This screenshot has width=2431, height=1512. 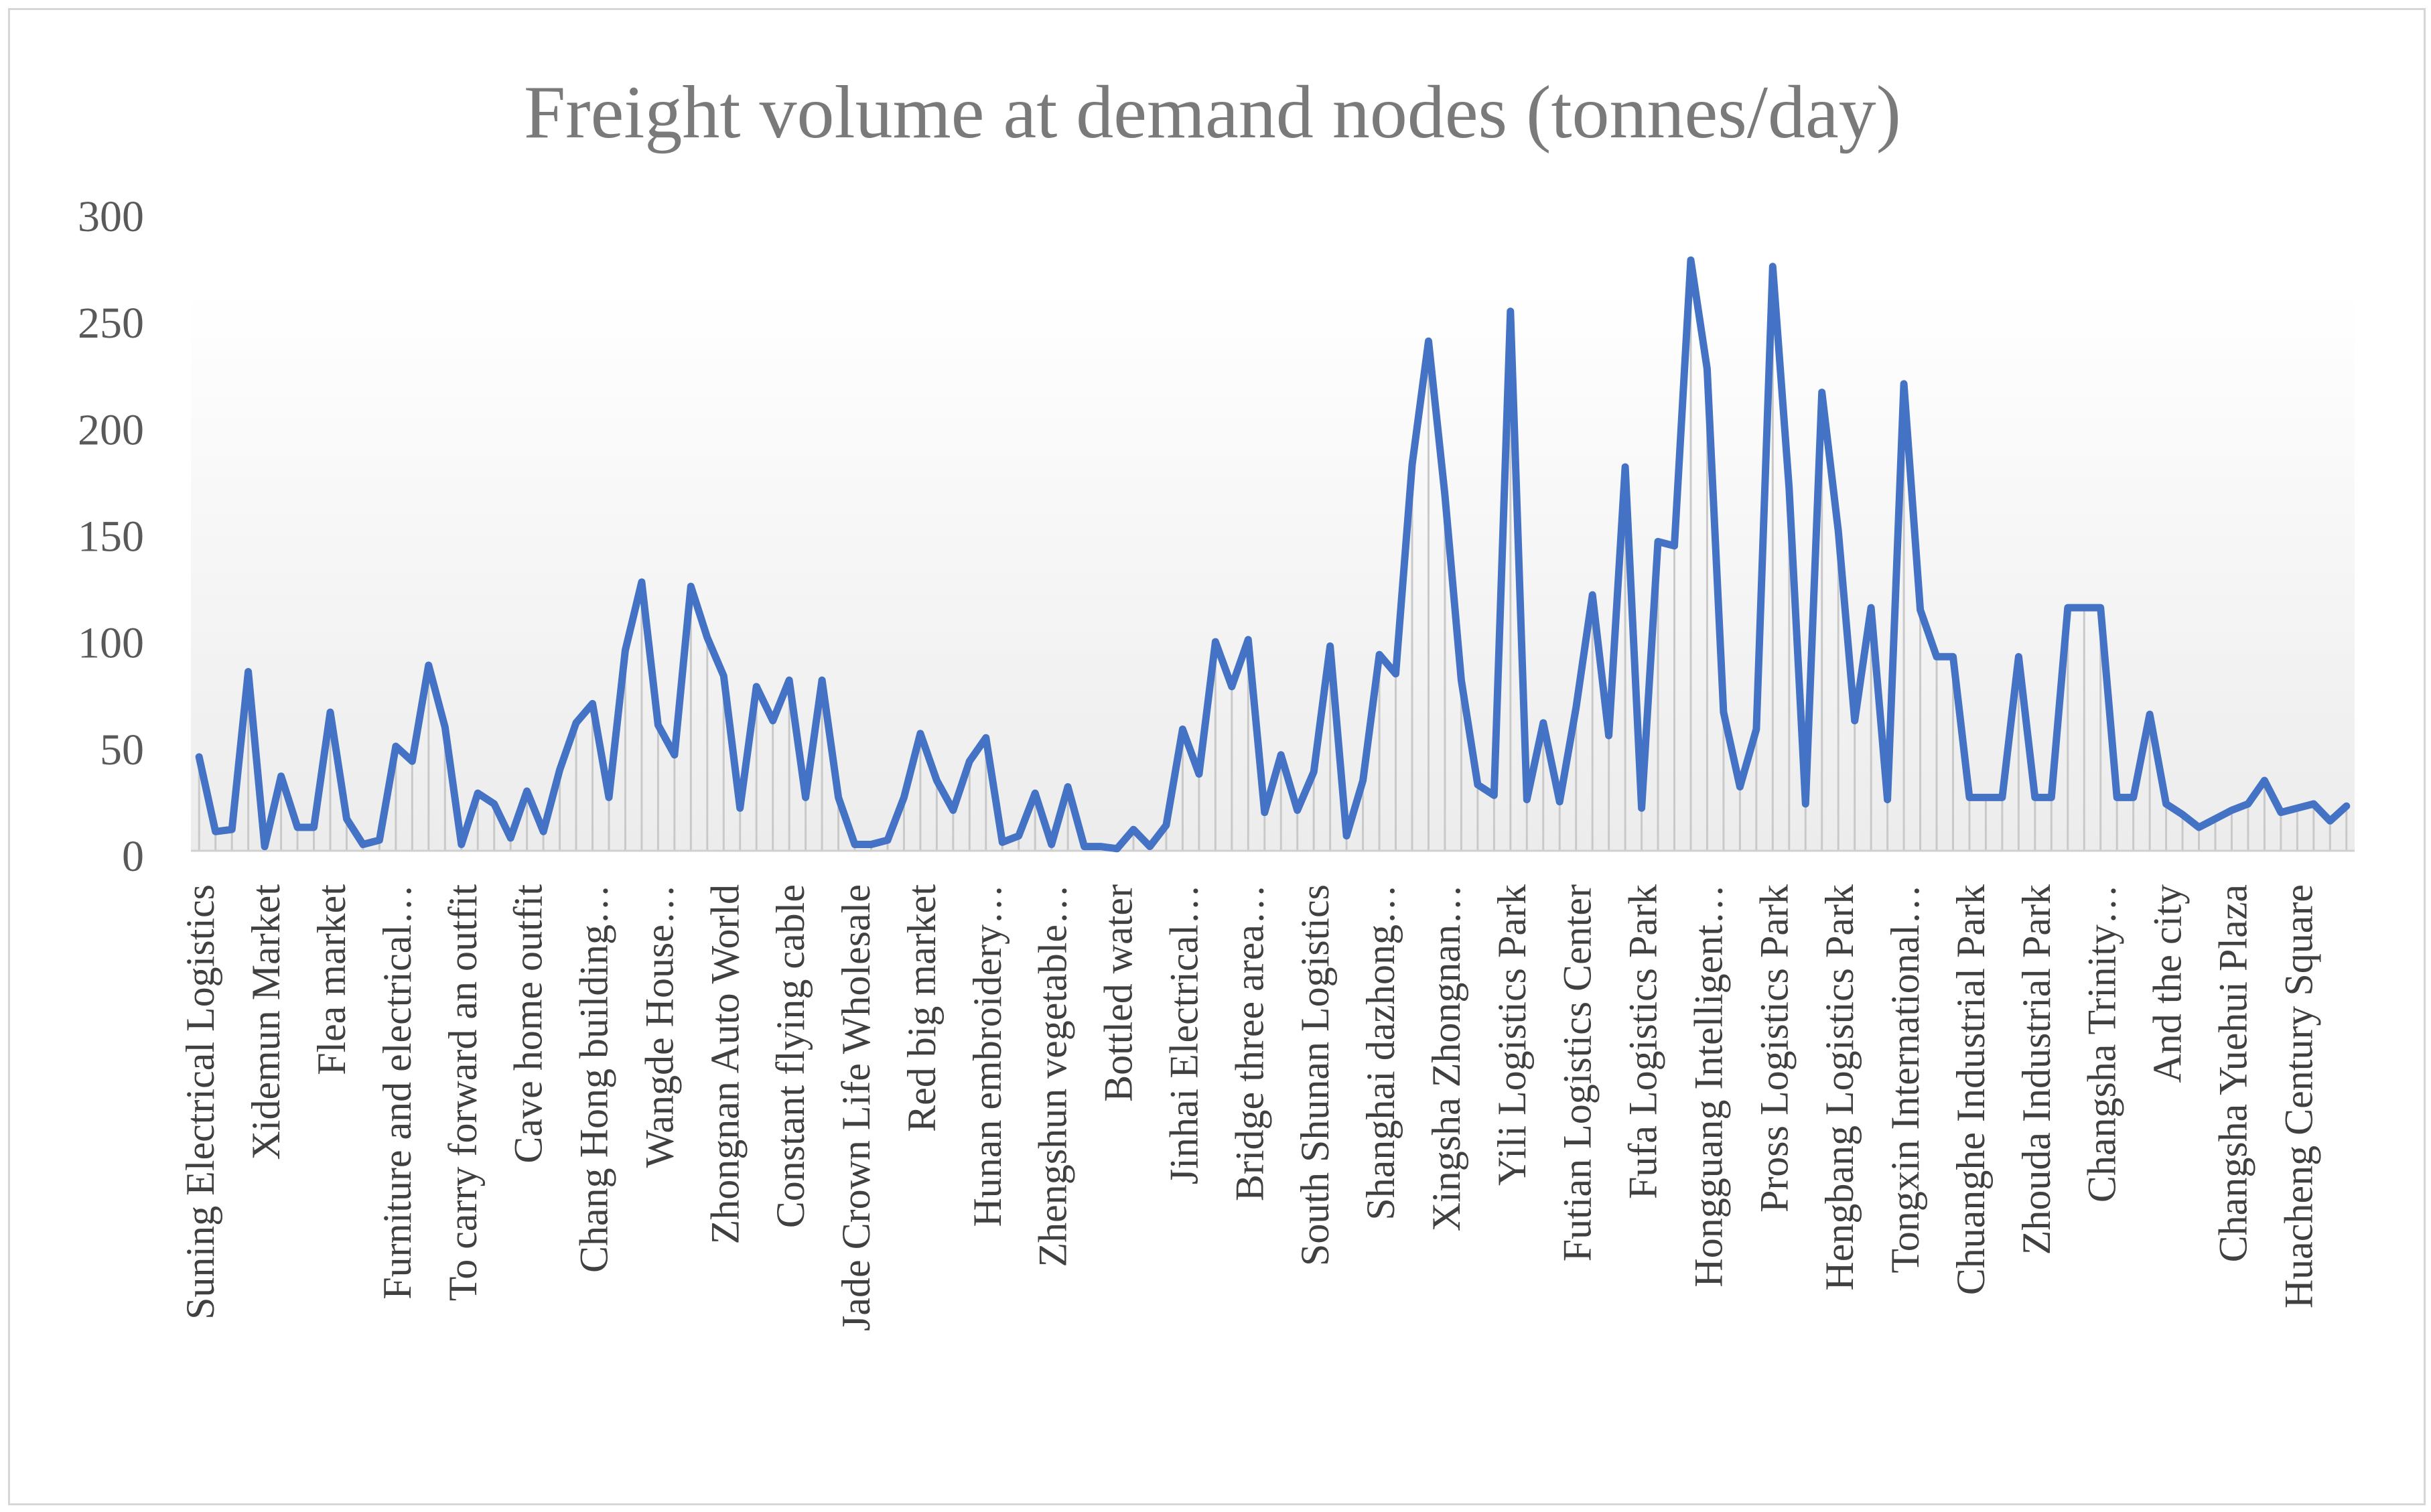 What do you see at coordinates (266, 1022) in the screenshot?
I see `x-tick-label: Xidemun Market` at bounding box center [266, 1022].